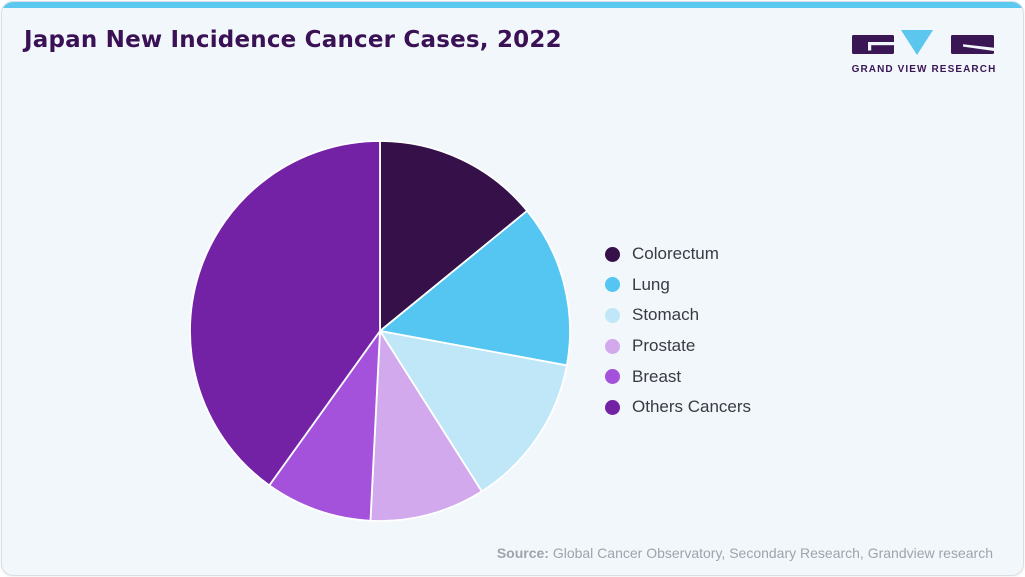  Describe the element at coordinates (924, 69) in the screenshot. I see `gvr-logo-text: GRAND VIEW RESEARCH` at that location.